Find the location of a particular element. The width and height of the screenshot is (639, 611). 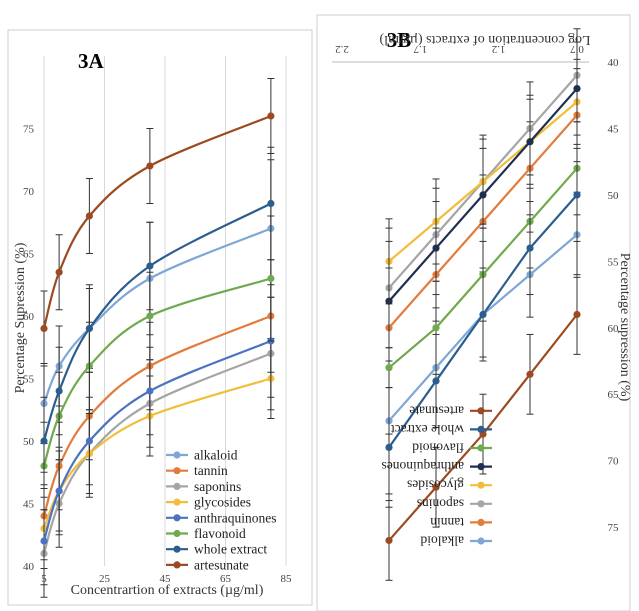

x-tick-label: 25 is located at coordinates (105, 579).